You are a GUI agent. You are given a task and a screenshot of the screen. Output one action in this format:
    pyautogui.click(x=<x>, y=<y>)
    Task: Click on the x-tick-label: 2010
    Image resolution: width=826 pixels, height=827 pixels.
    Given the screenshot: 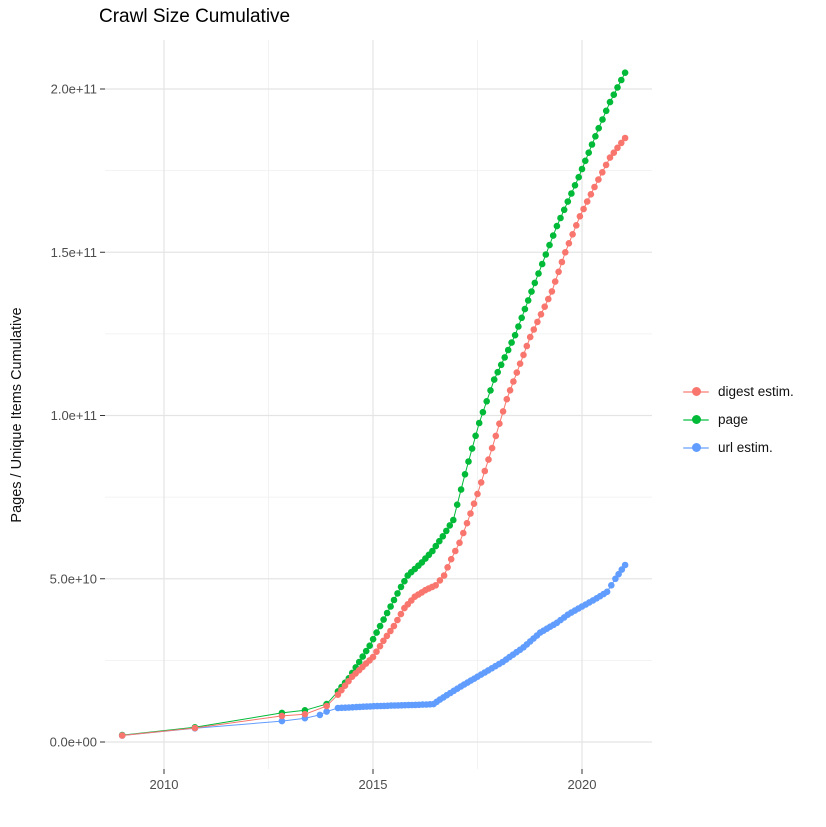 What is the action you would take?
    pyautogui.click(x=164, y=784)
    